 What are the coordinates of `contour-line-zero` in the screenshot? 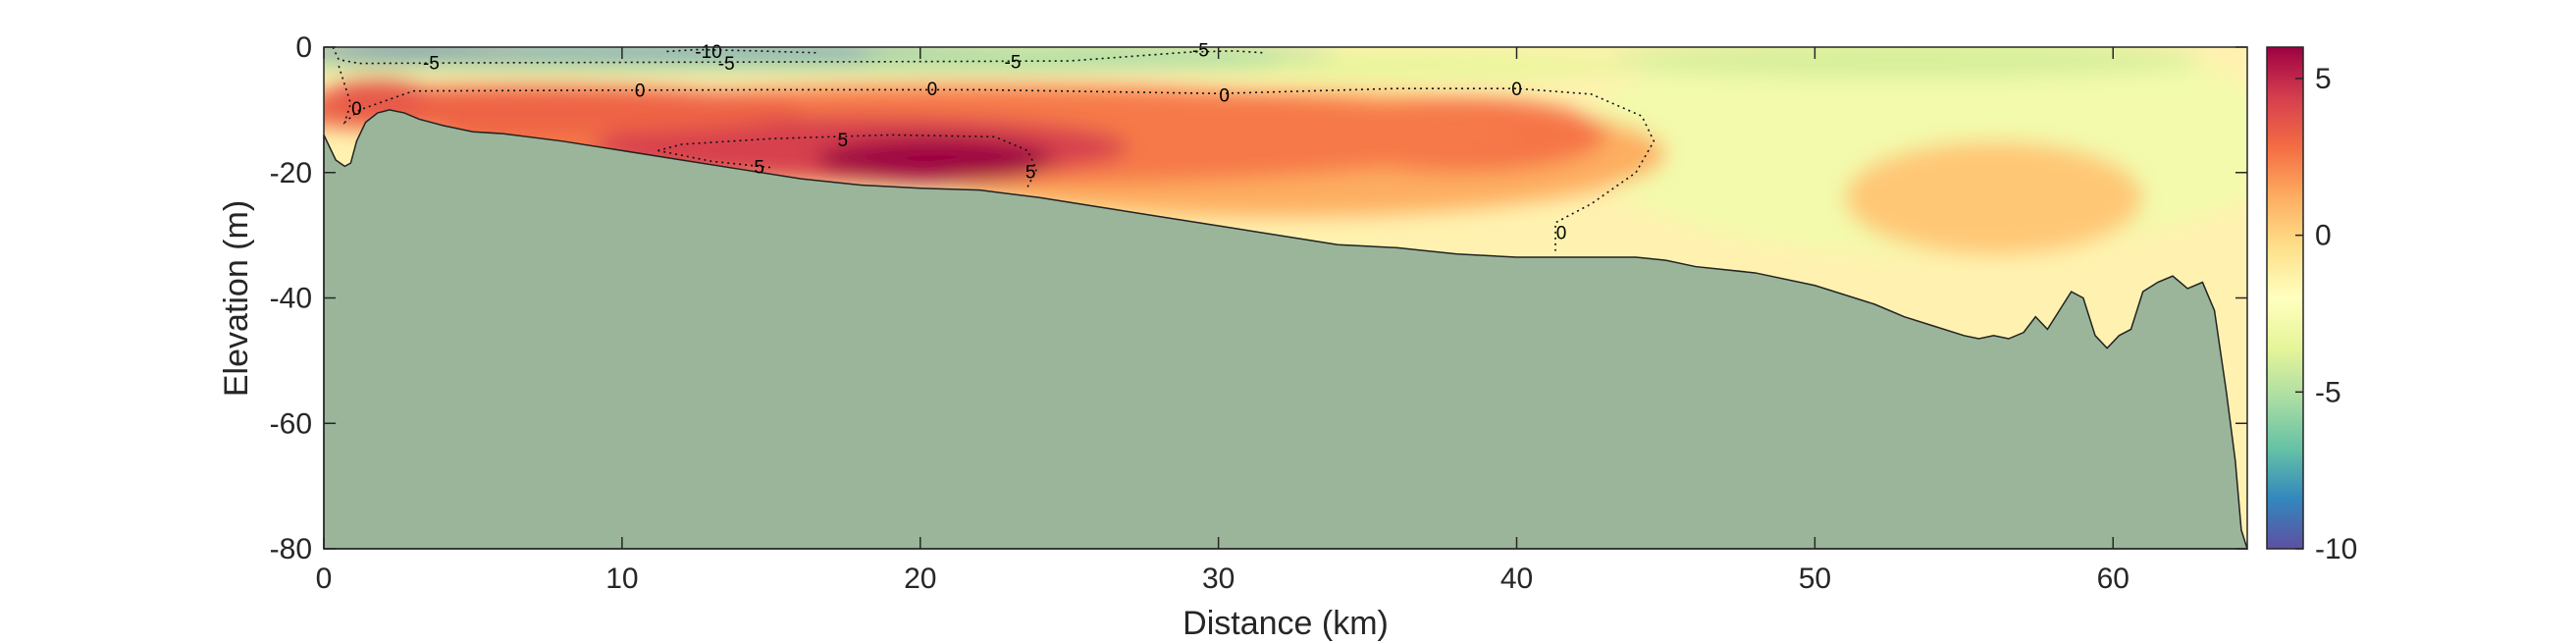 It's located at (997, 158).